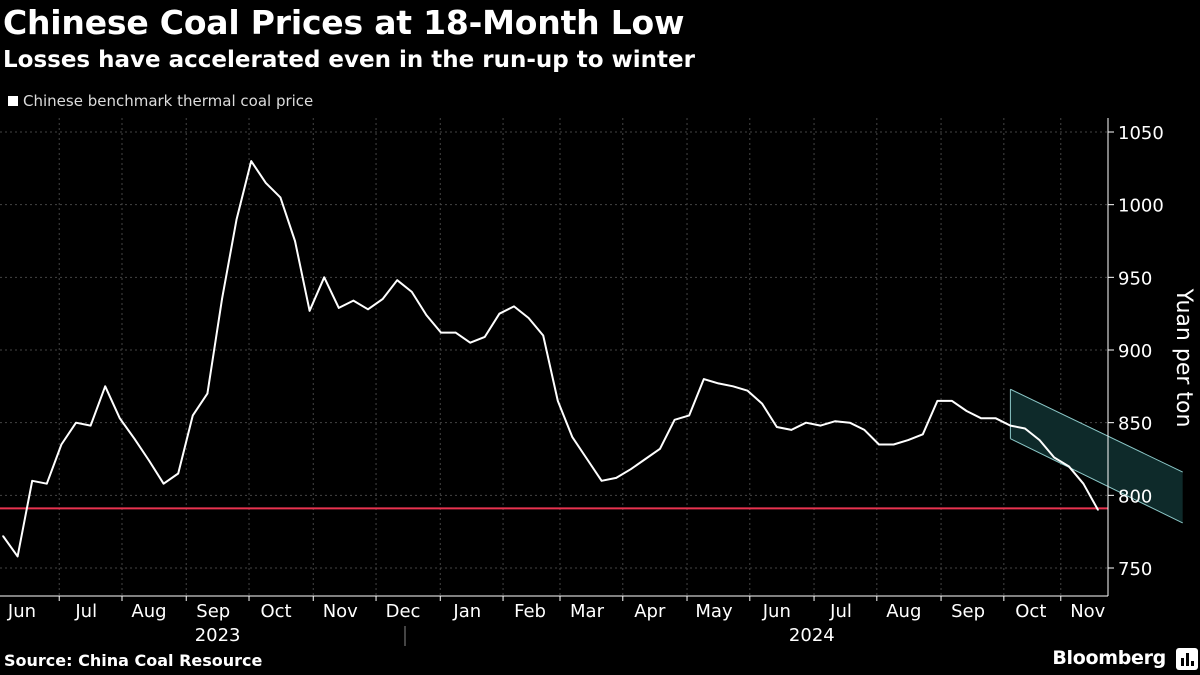 Image resolution: width=1200 pixels, height=675 pixels. Describe the element at coordinates (1096, 481) in the screenshot. I see `channel-lower-edge` at that location.